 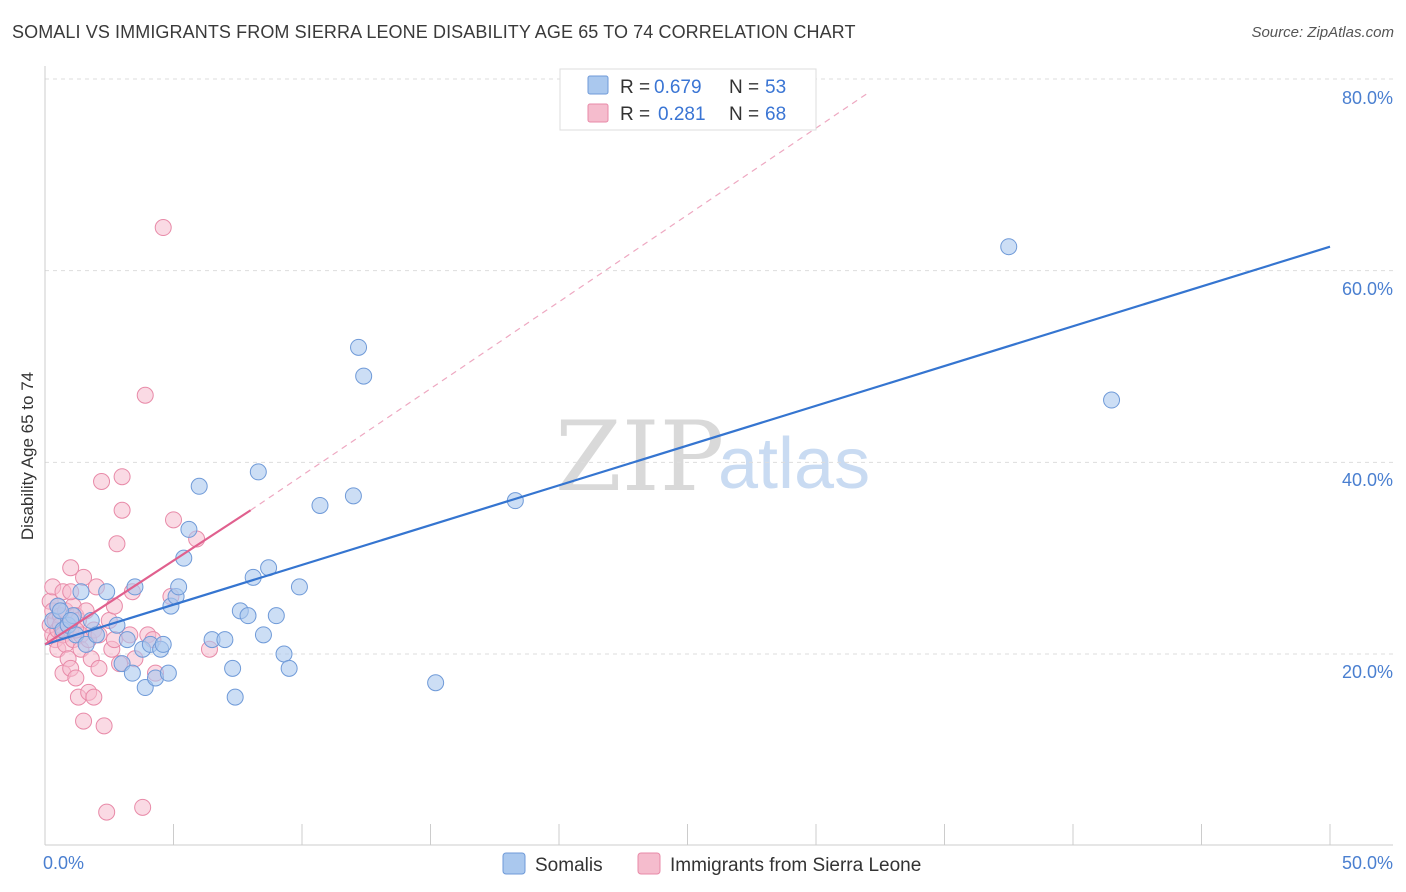 I want to click on legend-swatch-sierra-leone, so click(x=598, y=113).